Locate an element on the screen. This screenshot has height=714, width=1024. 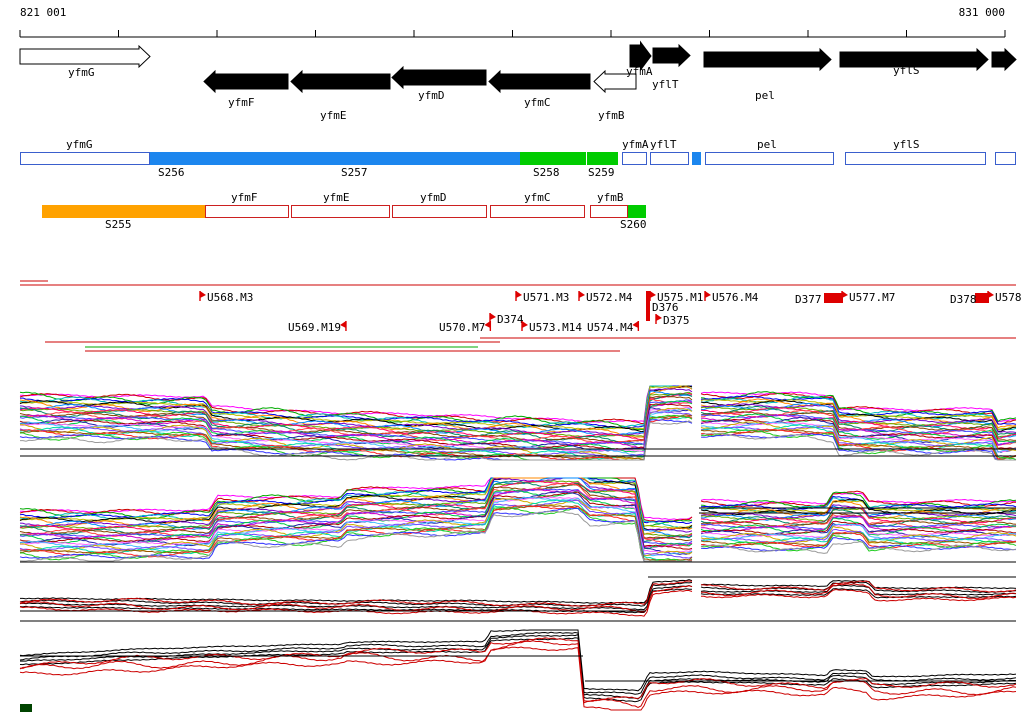
gene-arrow-yfmE is located at coordinates (340, 81).